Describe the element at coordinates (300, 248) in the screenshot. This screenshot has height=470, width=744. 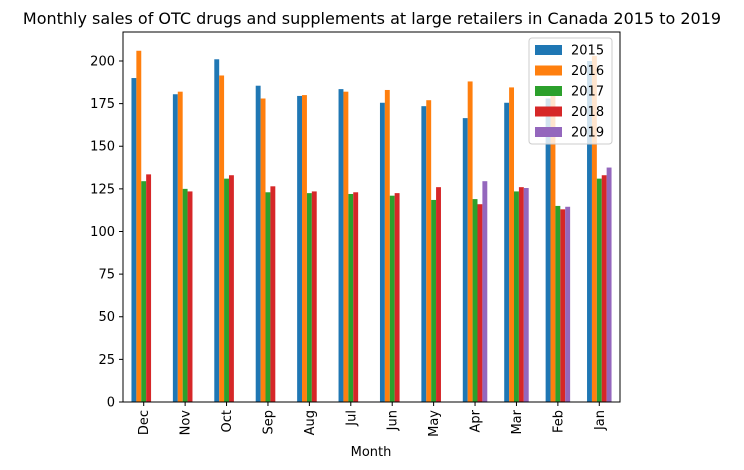
I see `bar-2015-Aug` at that location.